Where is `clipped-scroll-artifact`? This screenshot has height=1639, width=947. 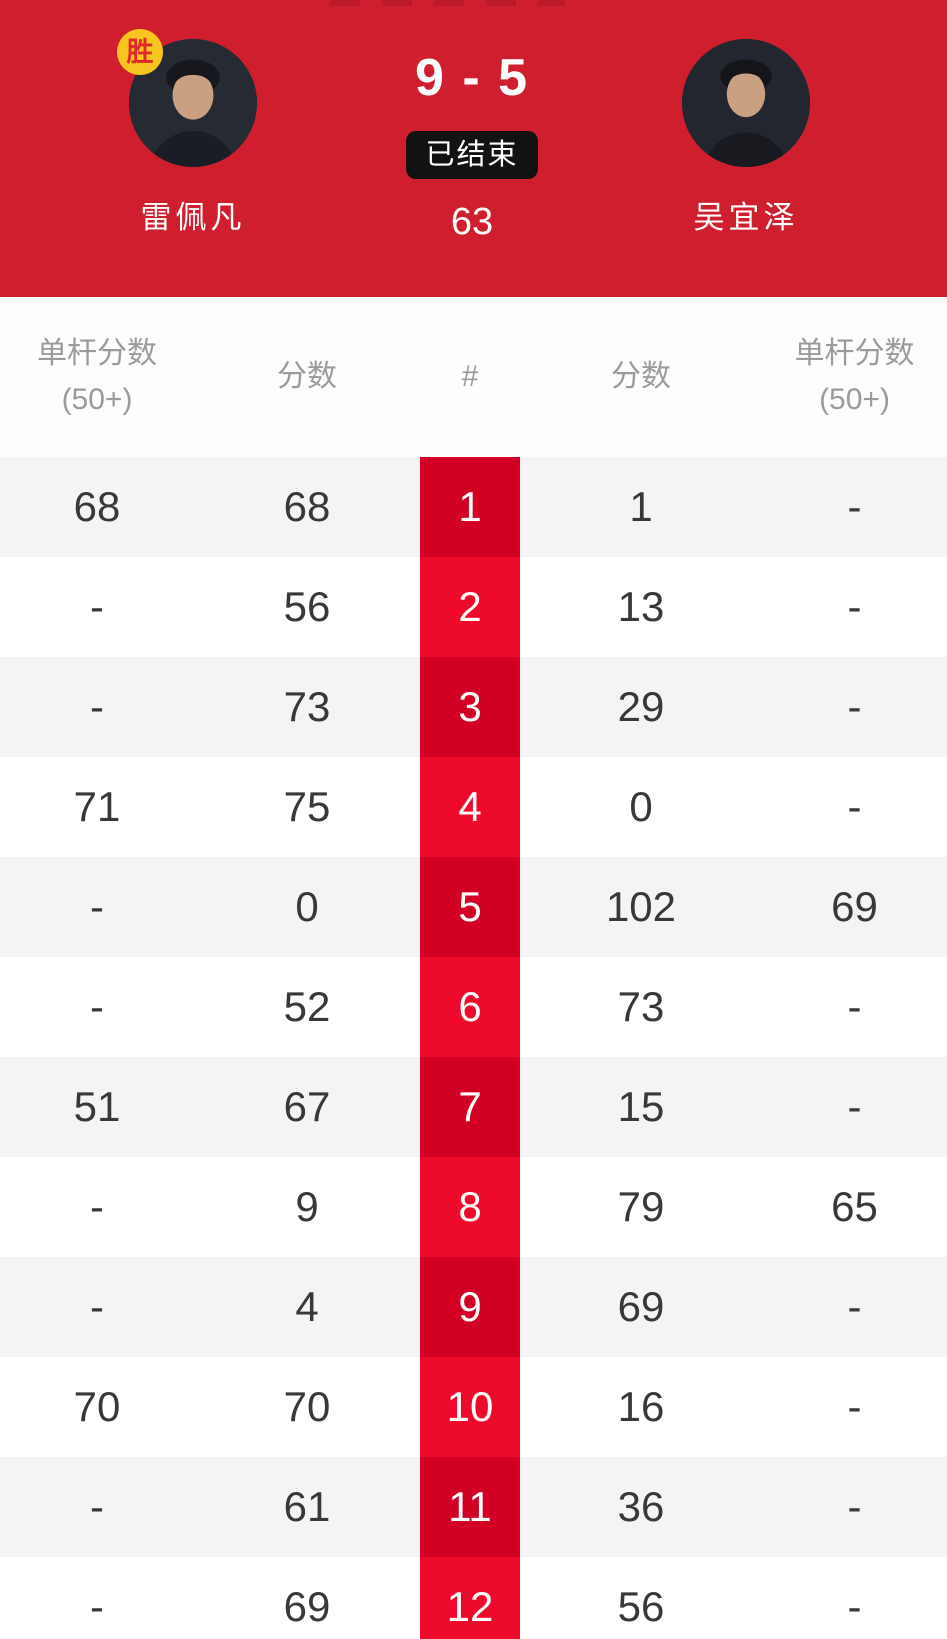 clipped-scroll-artifact is located at coordinates (447, 3).